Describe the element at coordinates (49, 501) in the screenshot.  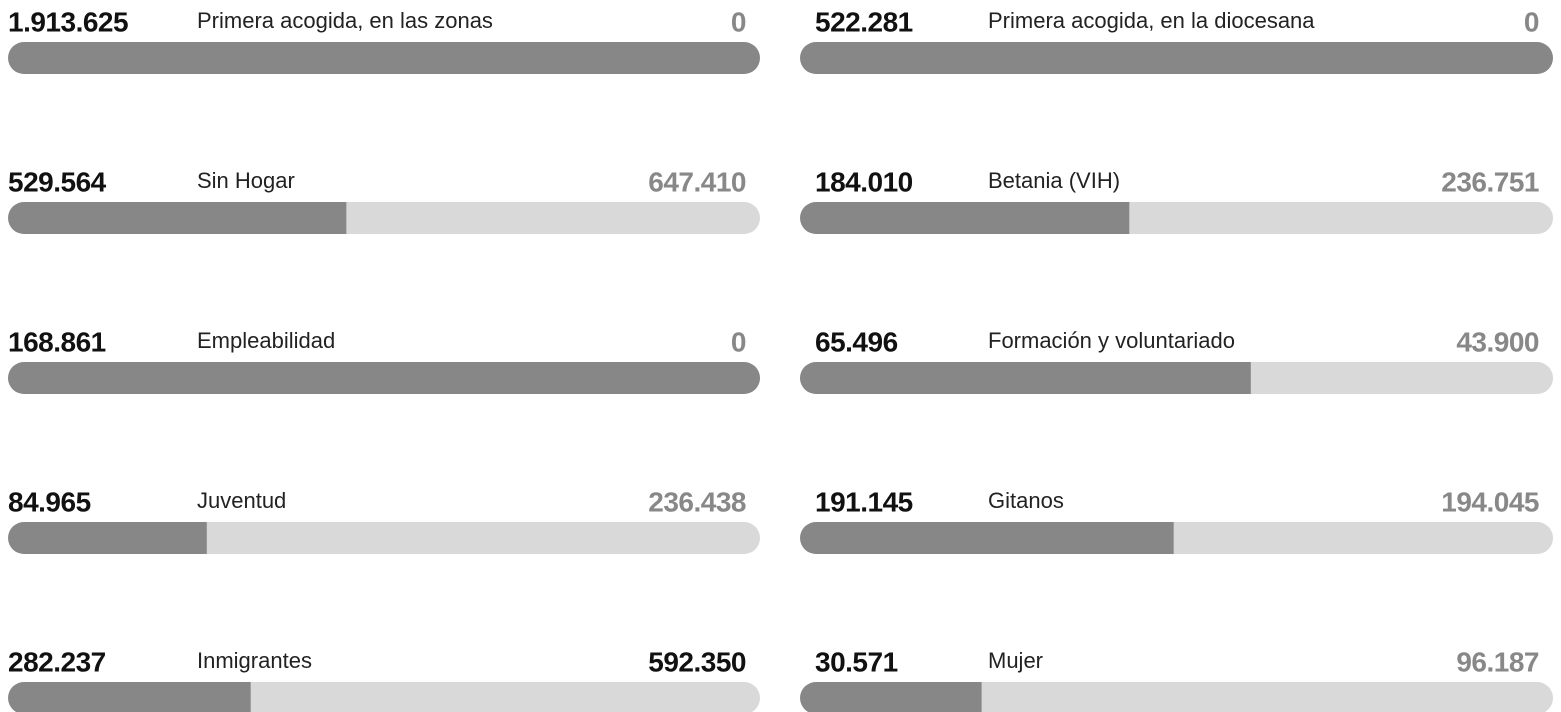
I see `value: 84.965` at that location.